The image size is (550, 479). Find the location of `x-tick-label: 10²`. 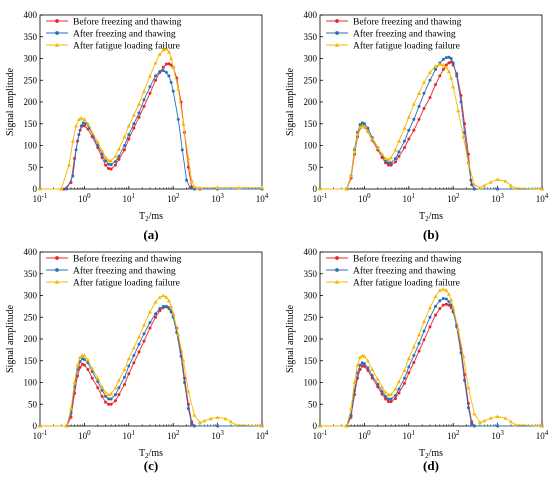

x-tick-label: 10² is located at coordinates (173, 198).